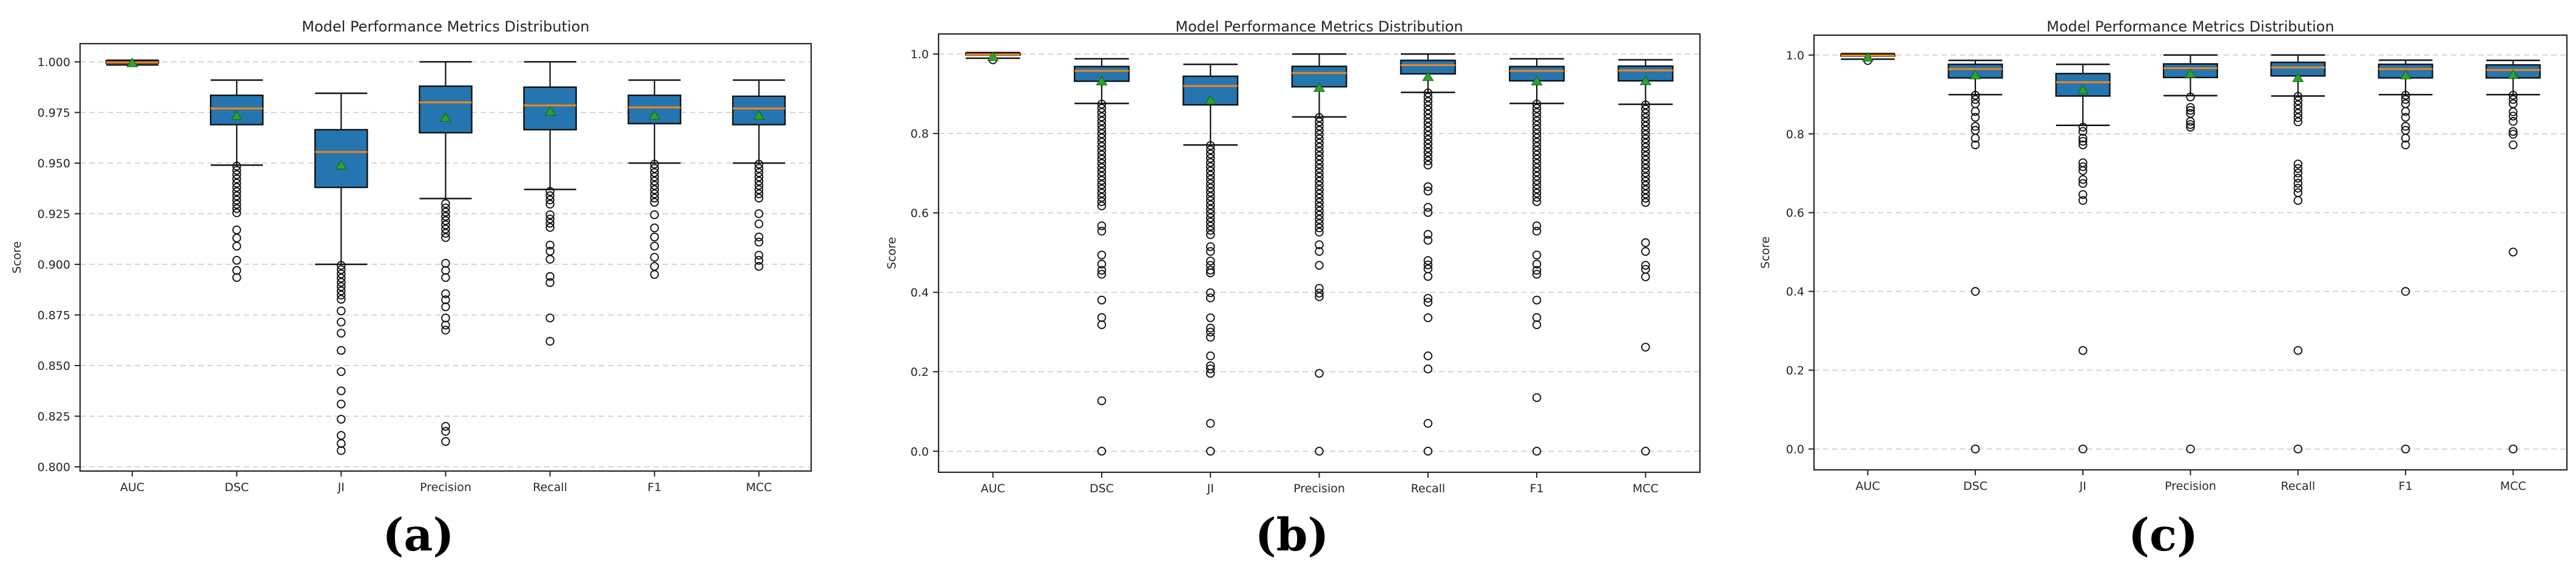  I want to click on panel-label-c: (c), so click(2164, 535).